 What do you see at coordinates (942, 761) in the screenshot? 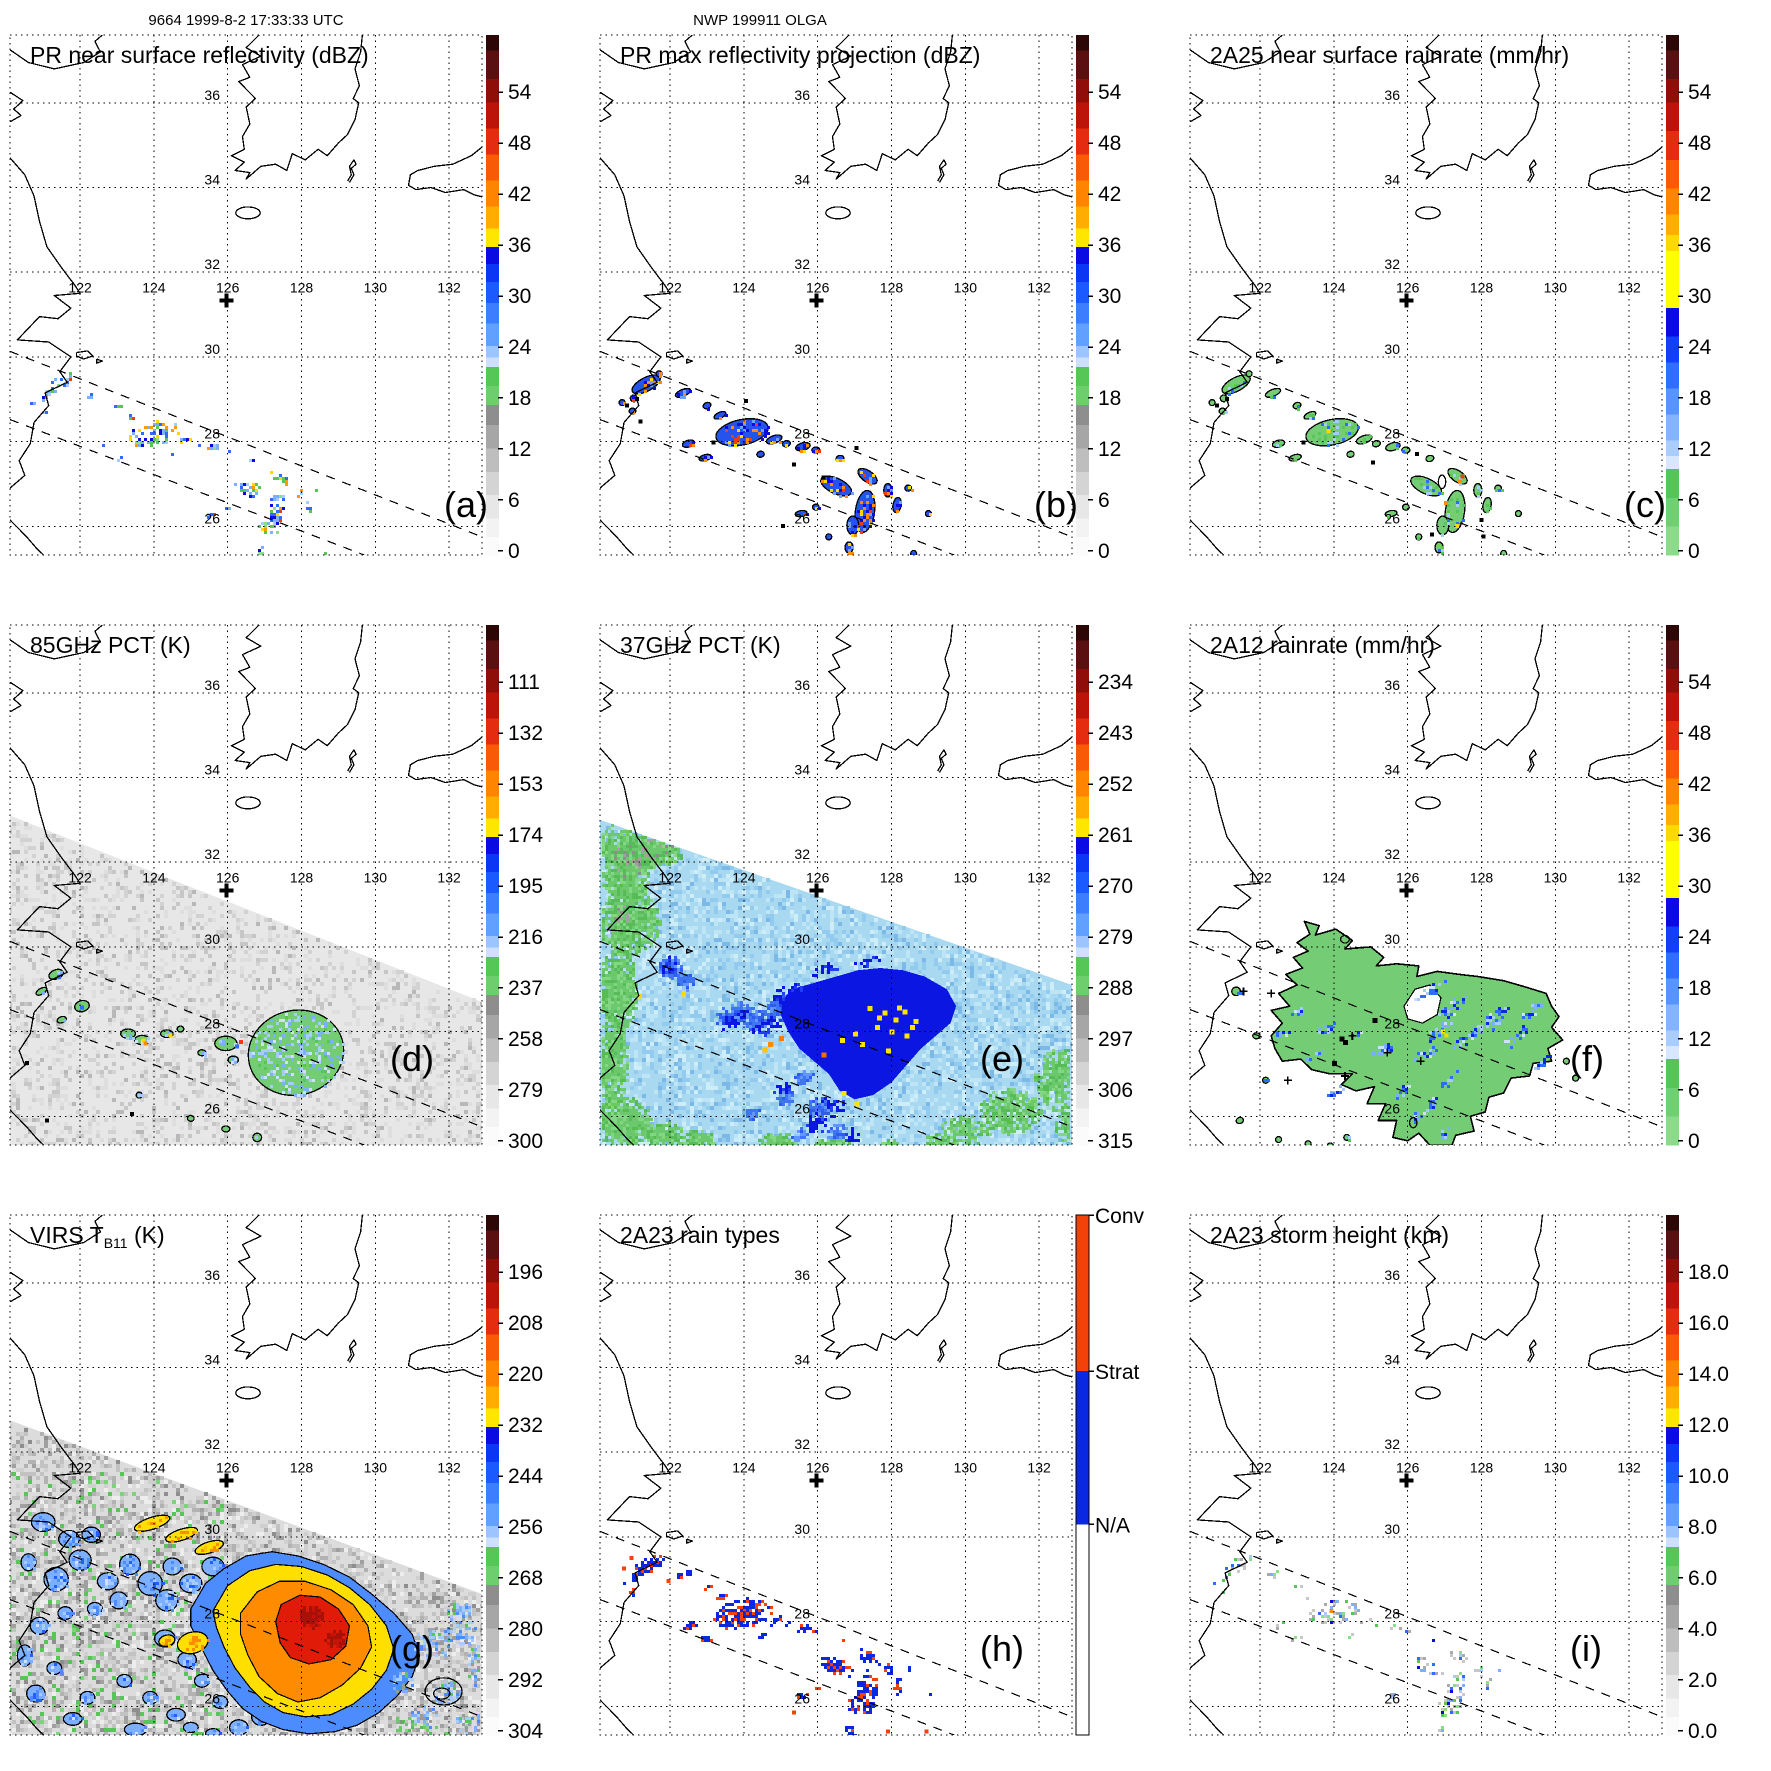
I see `coastline-tsushima` at bounding box center [942, 761].